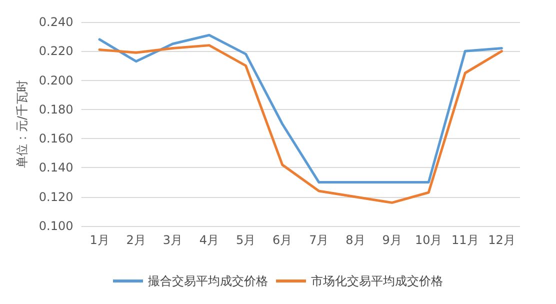  I want to click on x-tick-label: 10月, so click(428, 240).